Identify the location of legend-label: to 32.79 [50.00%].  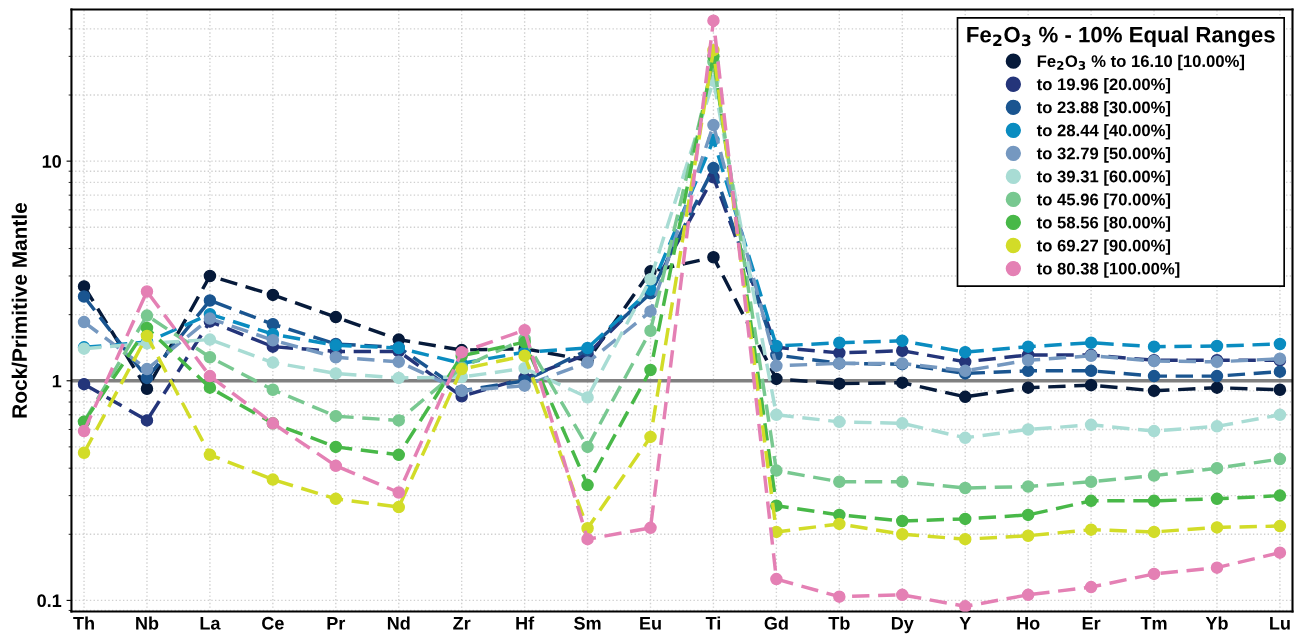
(1103, 155).